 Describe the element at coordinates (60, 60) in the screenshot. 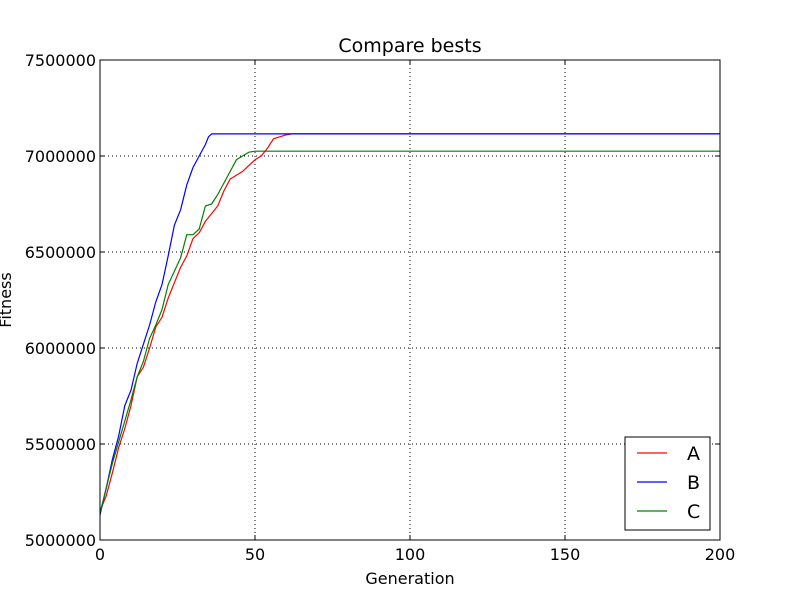

I see `y-tick-label: 7500000` at that location.